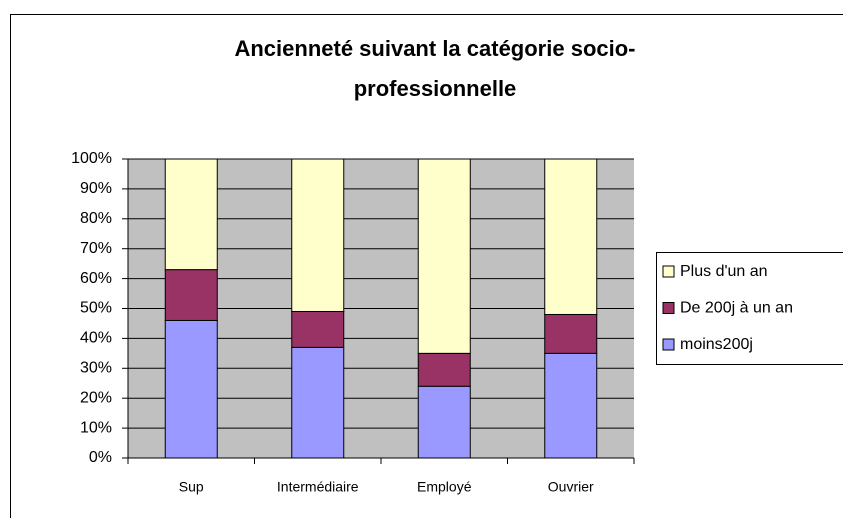  I want to click on x-tick-label: Employé, so click(444, 487).